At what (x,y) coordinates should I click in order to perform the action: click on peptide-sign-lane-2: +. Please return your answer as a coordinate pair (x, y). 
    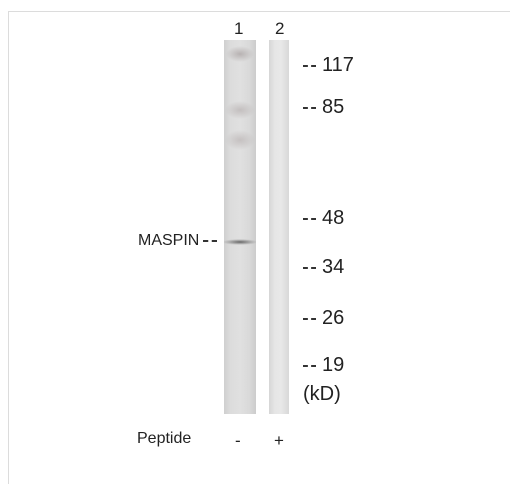
    Looking at the image, I should click on (279, 440).